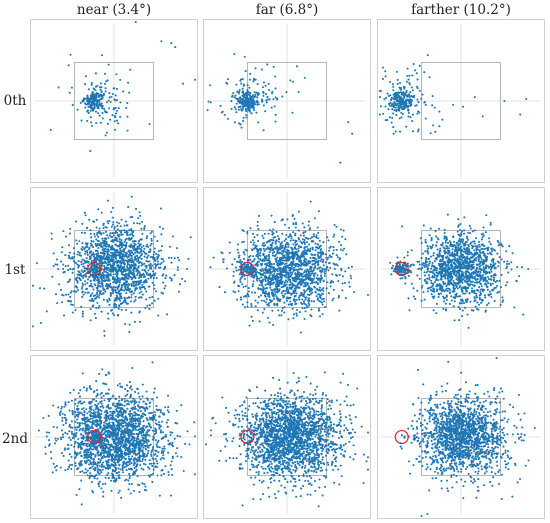 This screenshot has height=523, width=550. I want to click on scatter-plot, so click(461, 269).